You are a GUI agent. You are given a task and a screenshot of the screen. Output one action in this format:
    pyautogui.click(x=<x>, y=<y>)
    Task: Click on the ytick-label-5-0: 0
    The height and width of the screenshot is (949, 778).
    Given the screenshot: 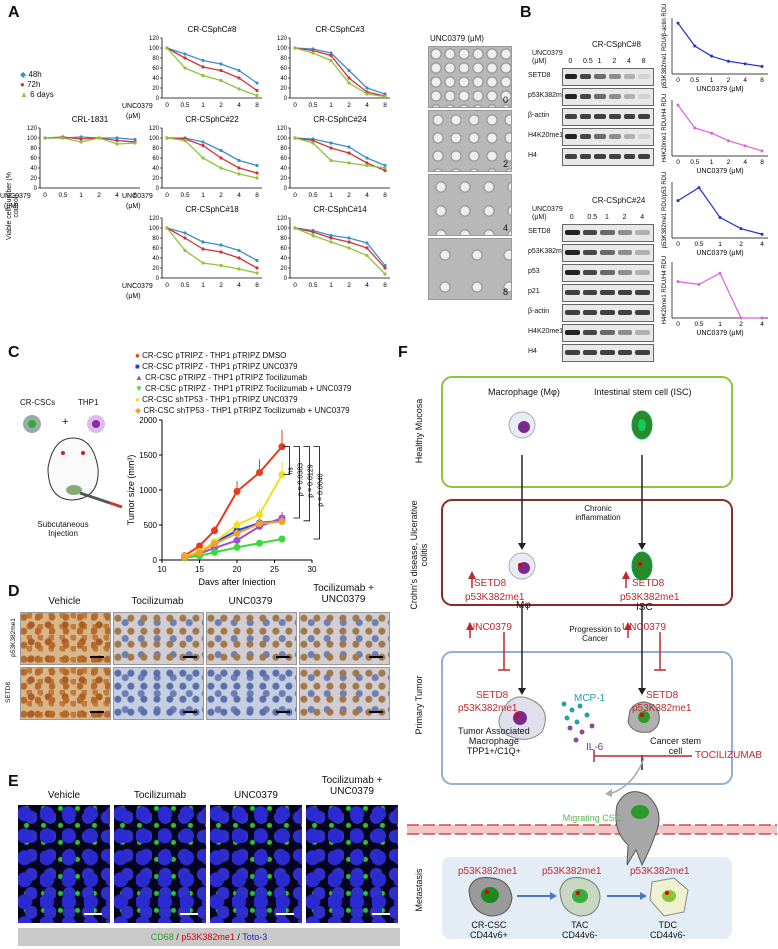 What is the action you would take?
    pyautogui.click(x=158, y=279)
    